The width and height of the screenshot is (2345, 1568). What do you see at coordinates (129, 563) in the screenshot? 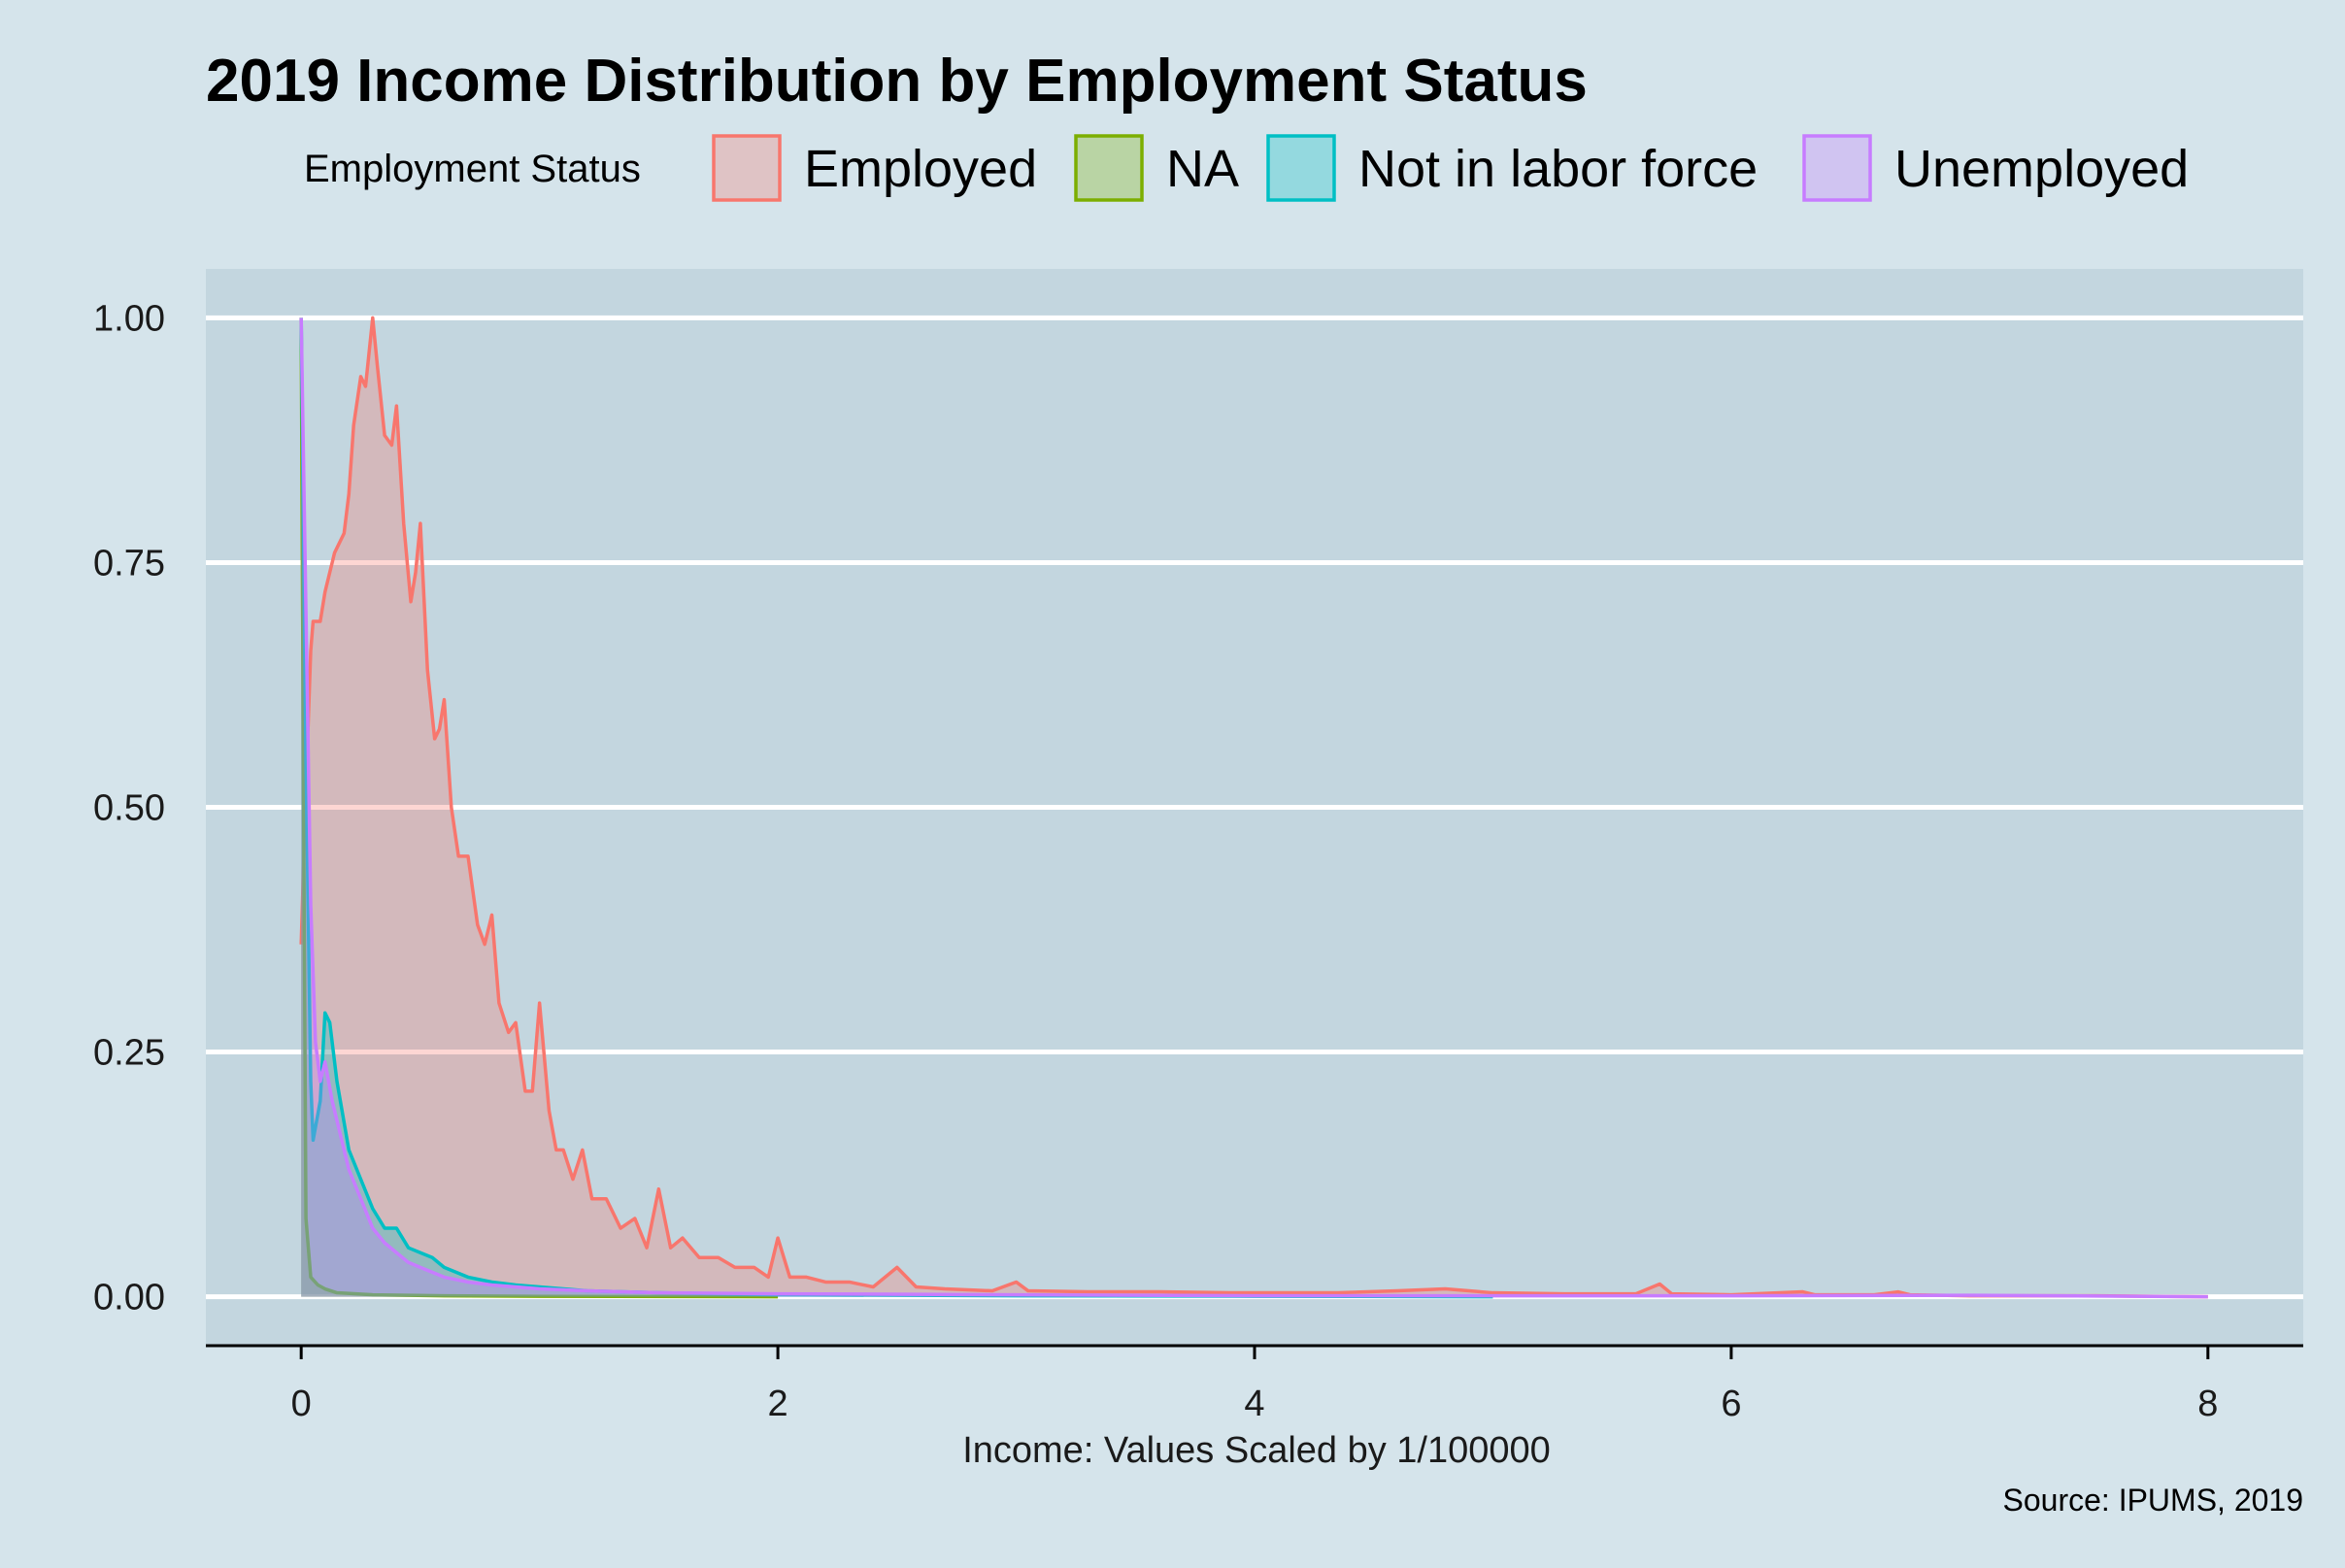
I see `y-tick-label: 0.75` at bounding box center [129, 563].